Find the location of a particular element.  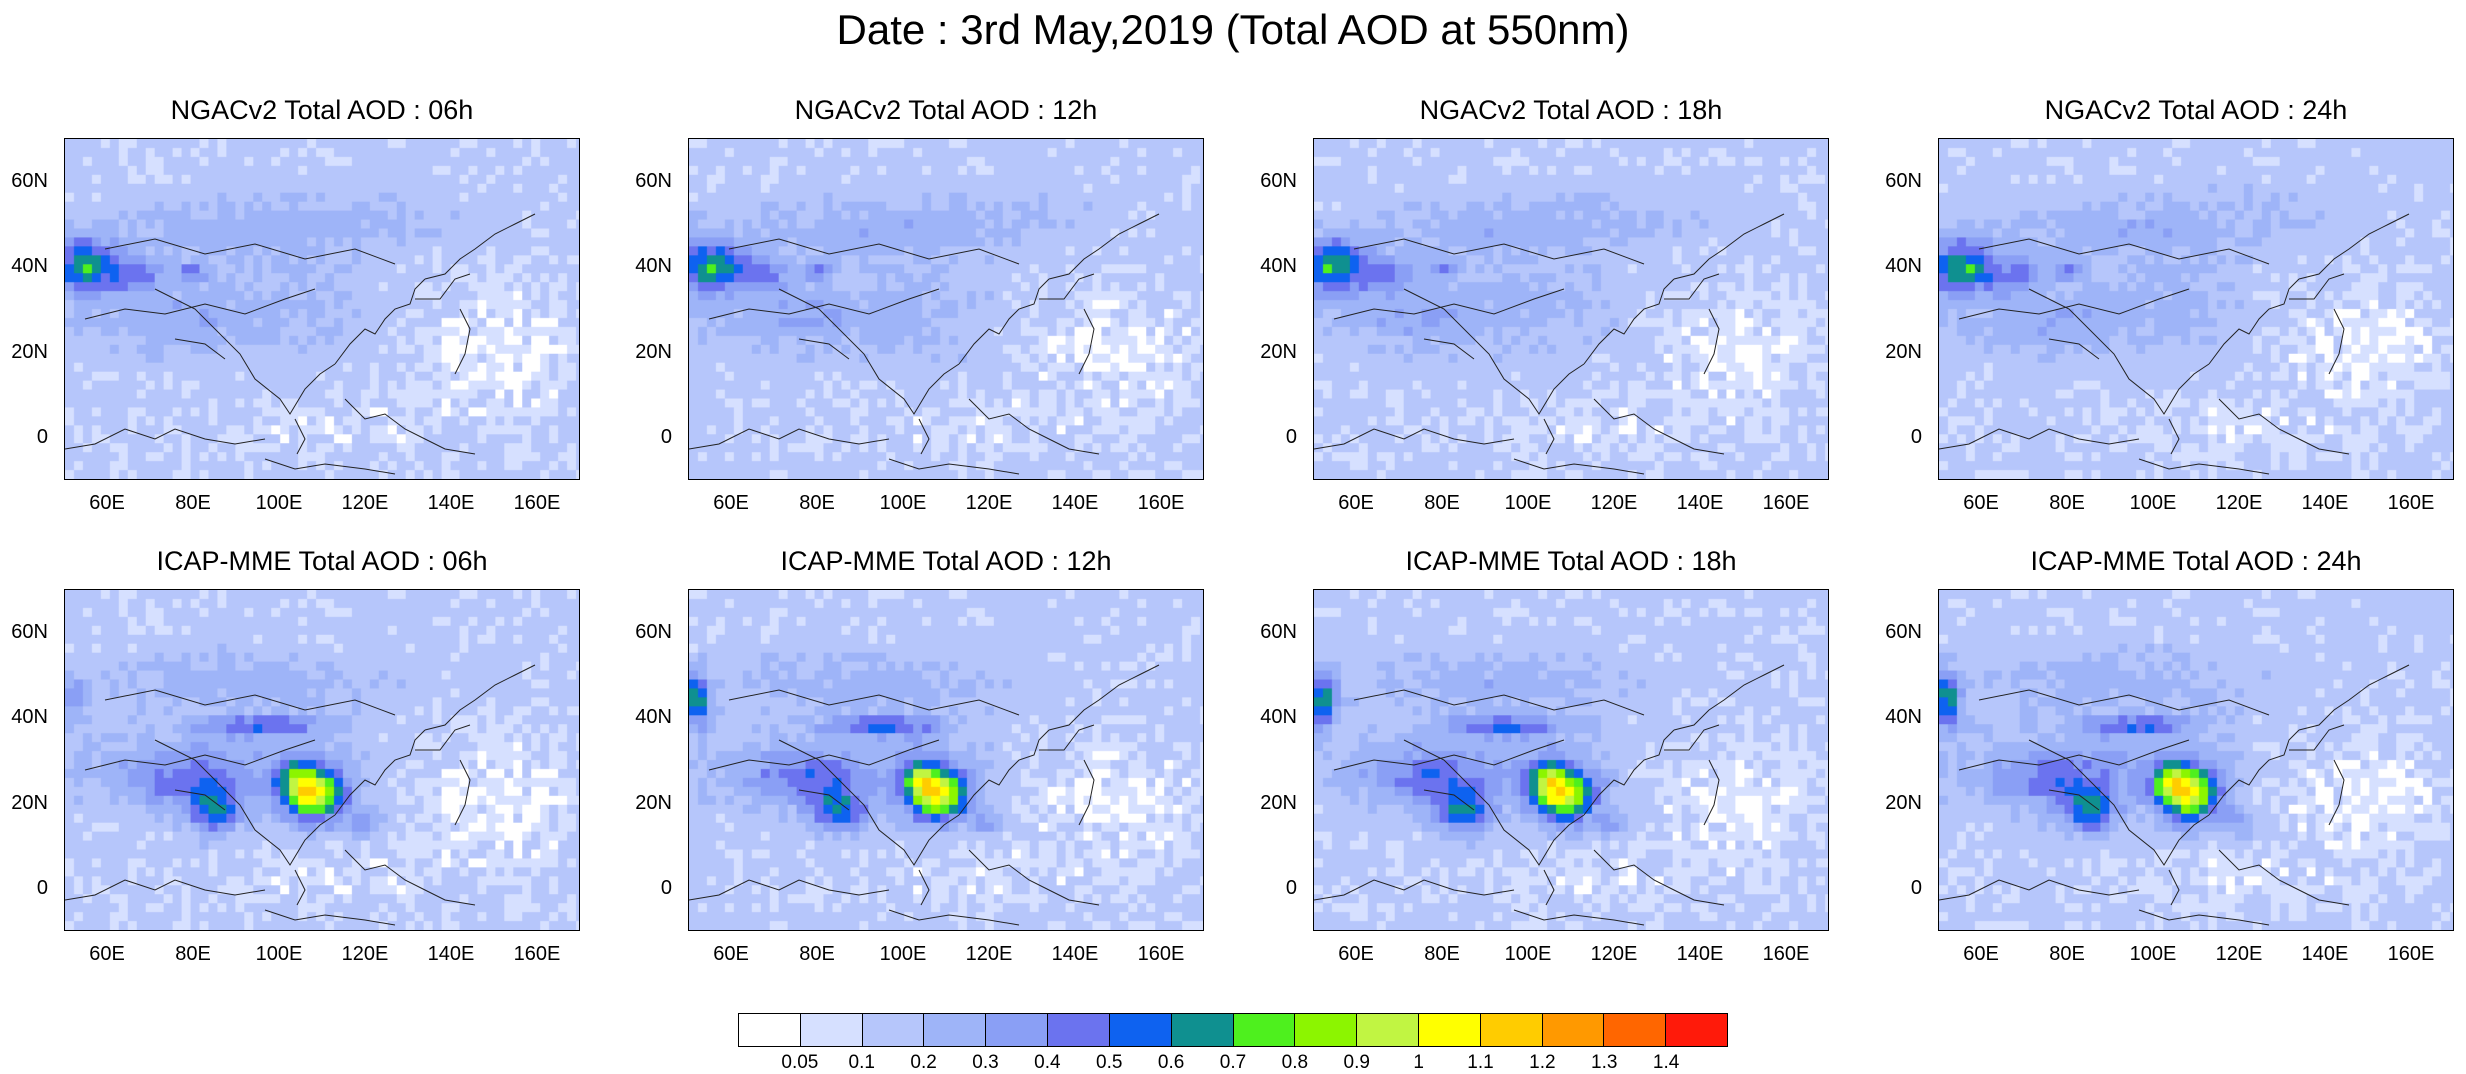

colorbar-tick-label: 0.1 is located at coordinates (861, 1062).